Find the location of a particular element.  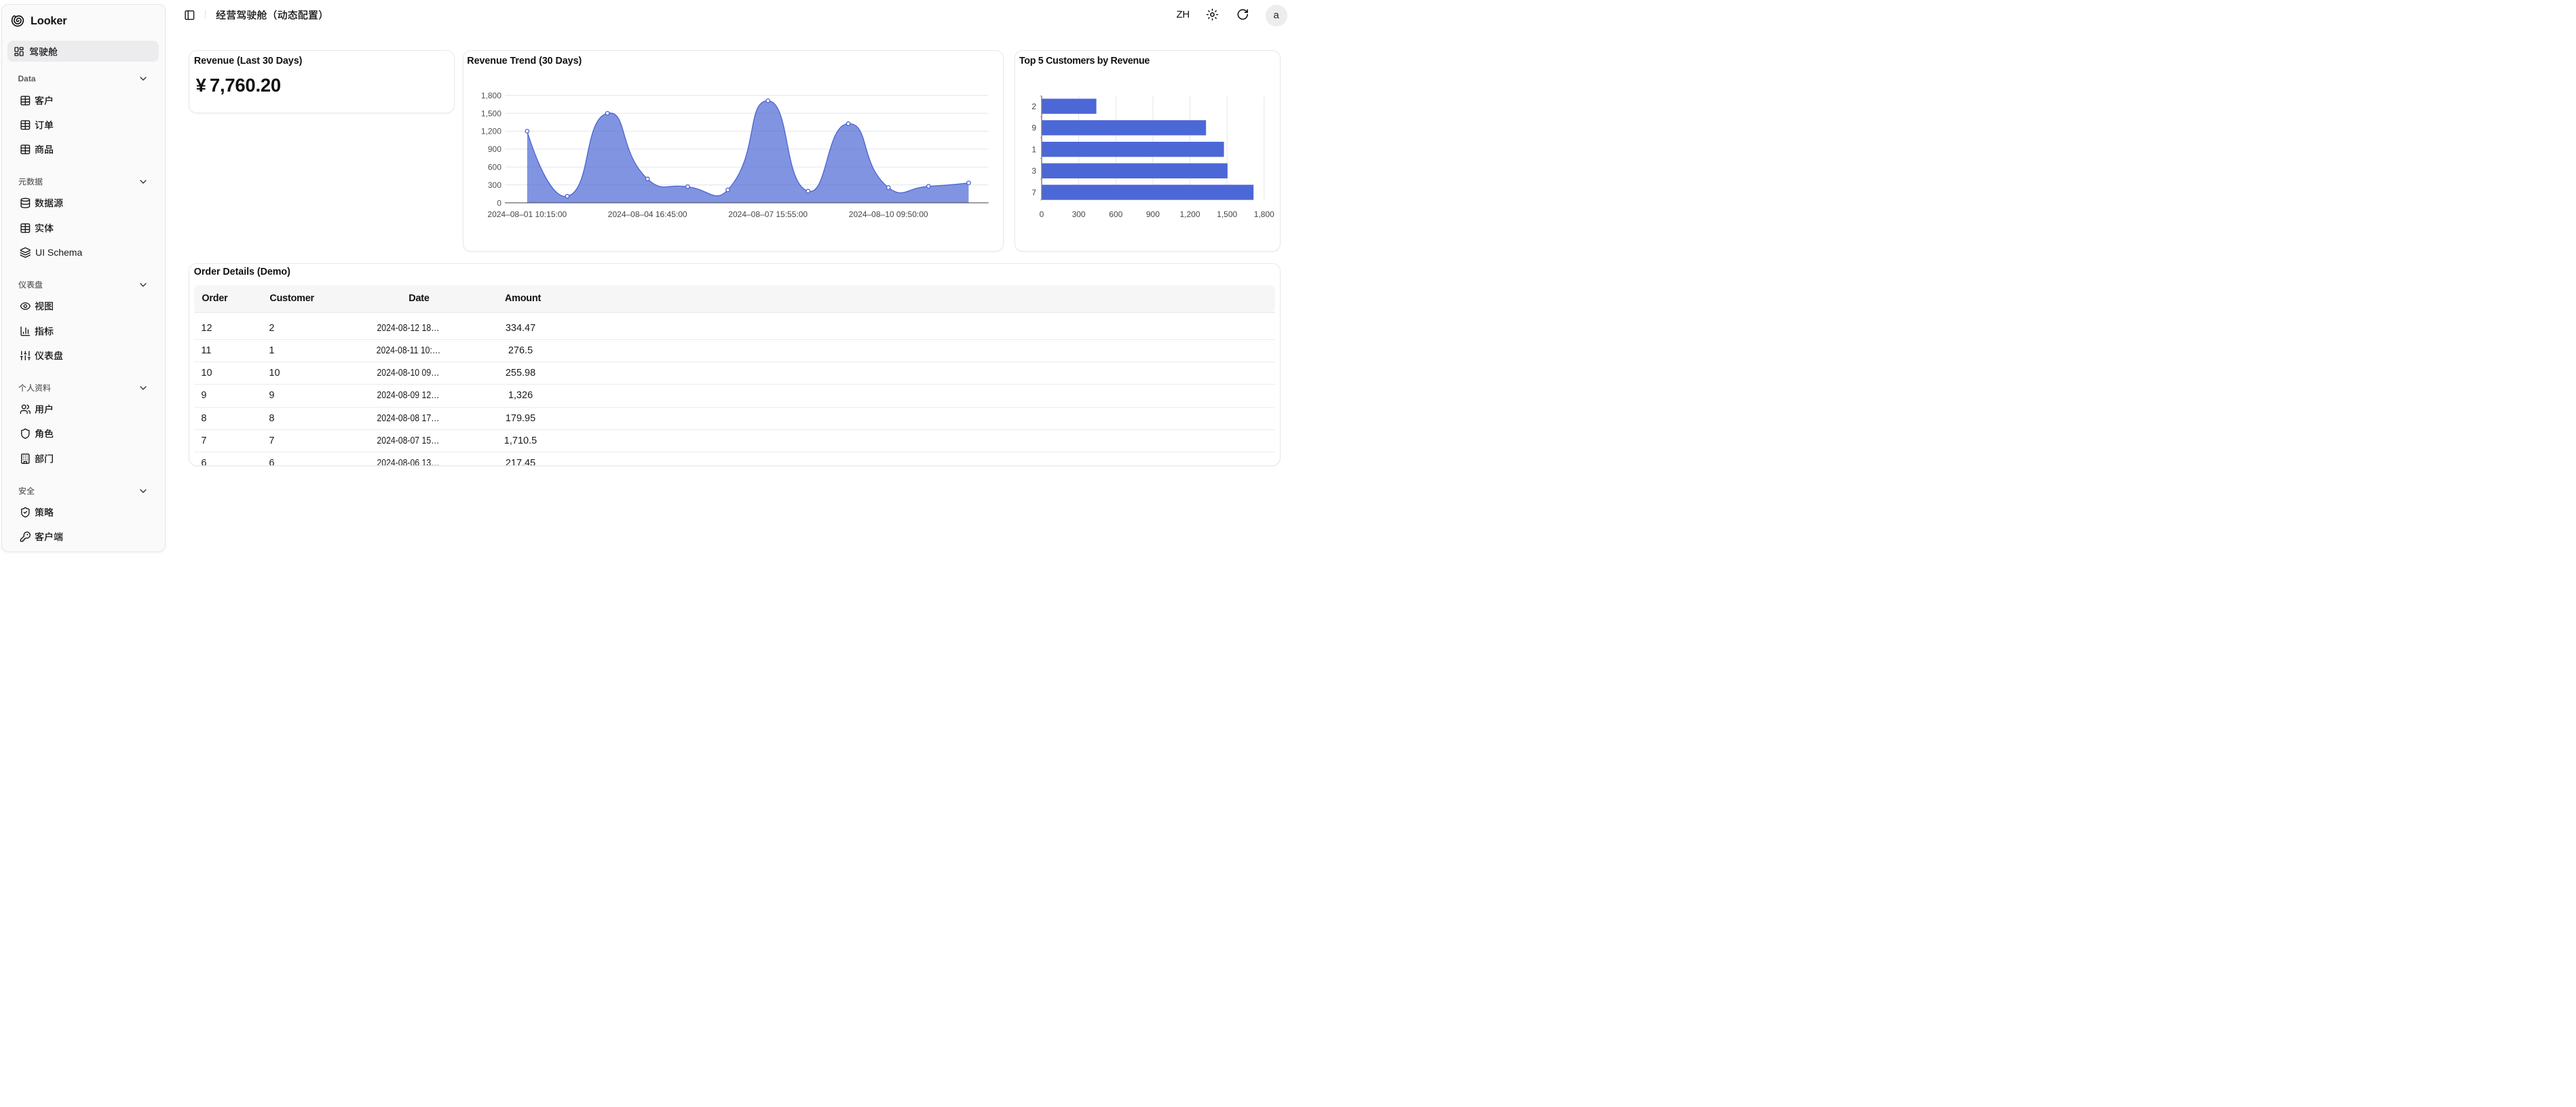

svg-text: 2024–08–04 16:45:00 is located at coordinates (647, 215).